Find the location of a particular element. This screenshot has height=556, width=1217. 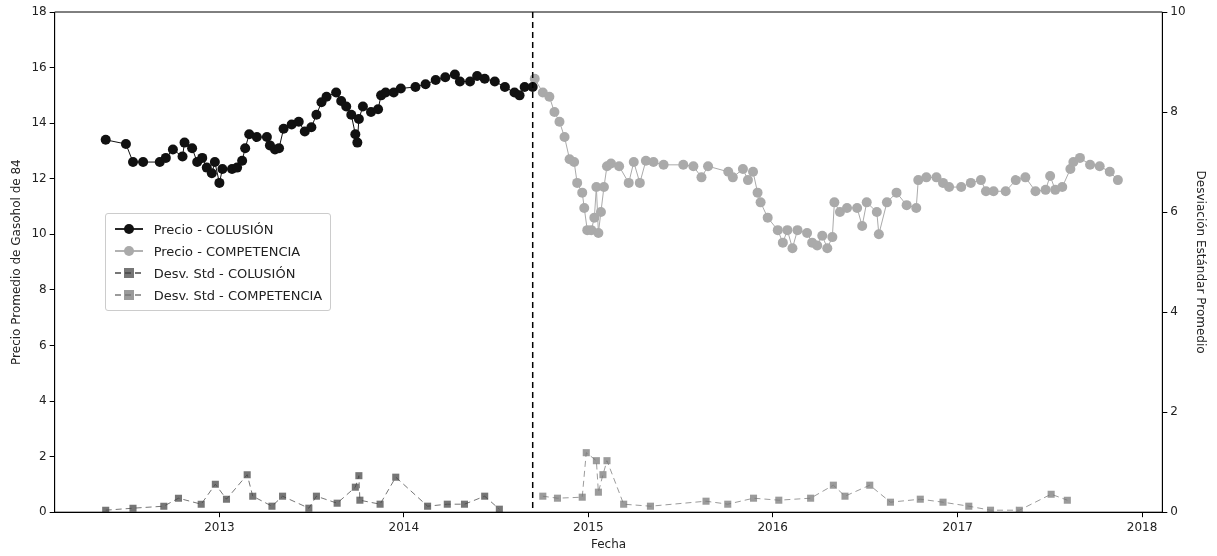

x-tick-label: 2018 is located at coordinates (1142, 526).